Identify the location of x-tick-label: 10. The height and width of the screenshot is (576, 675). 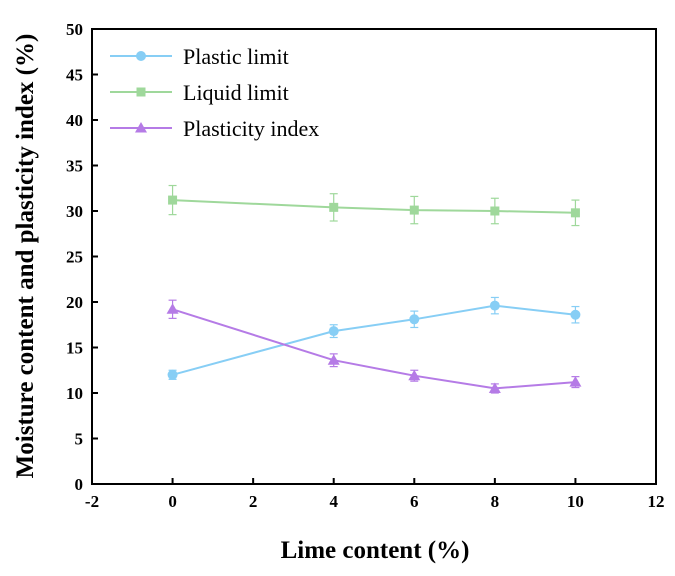
(575, 501).